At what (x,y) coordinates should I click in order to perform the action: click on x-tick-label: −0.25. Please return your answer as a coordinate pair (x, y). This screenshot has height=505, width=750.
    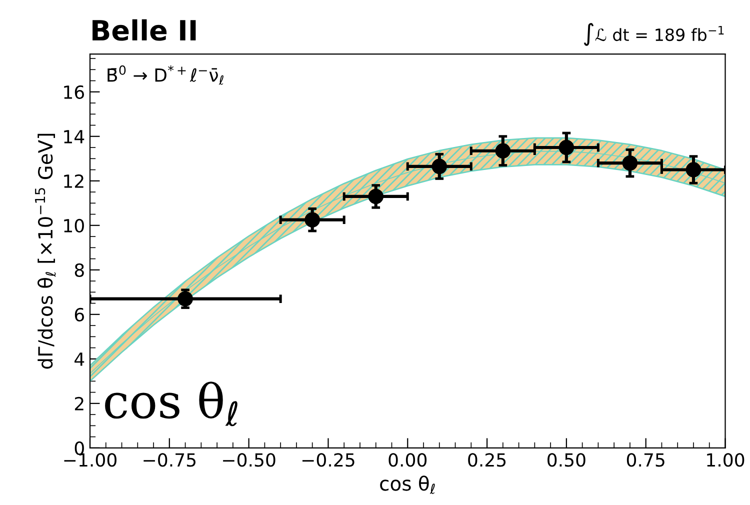
    Looking at the image, I should click on (328, 460).